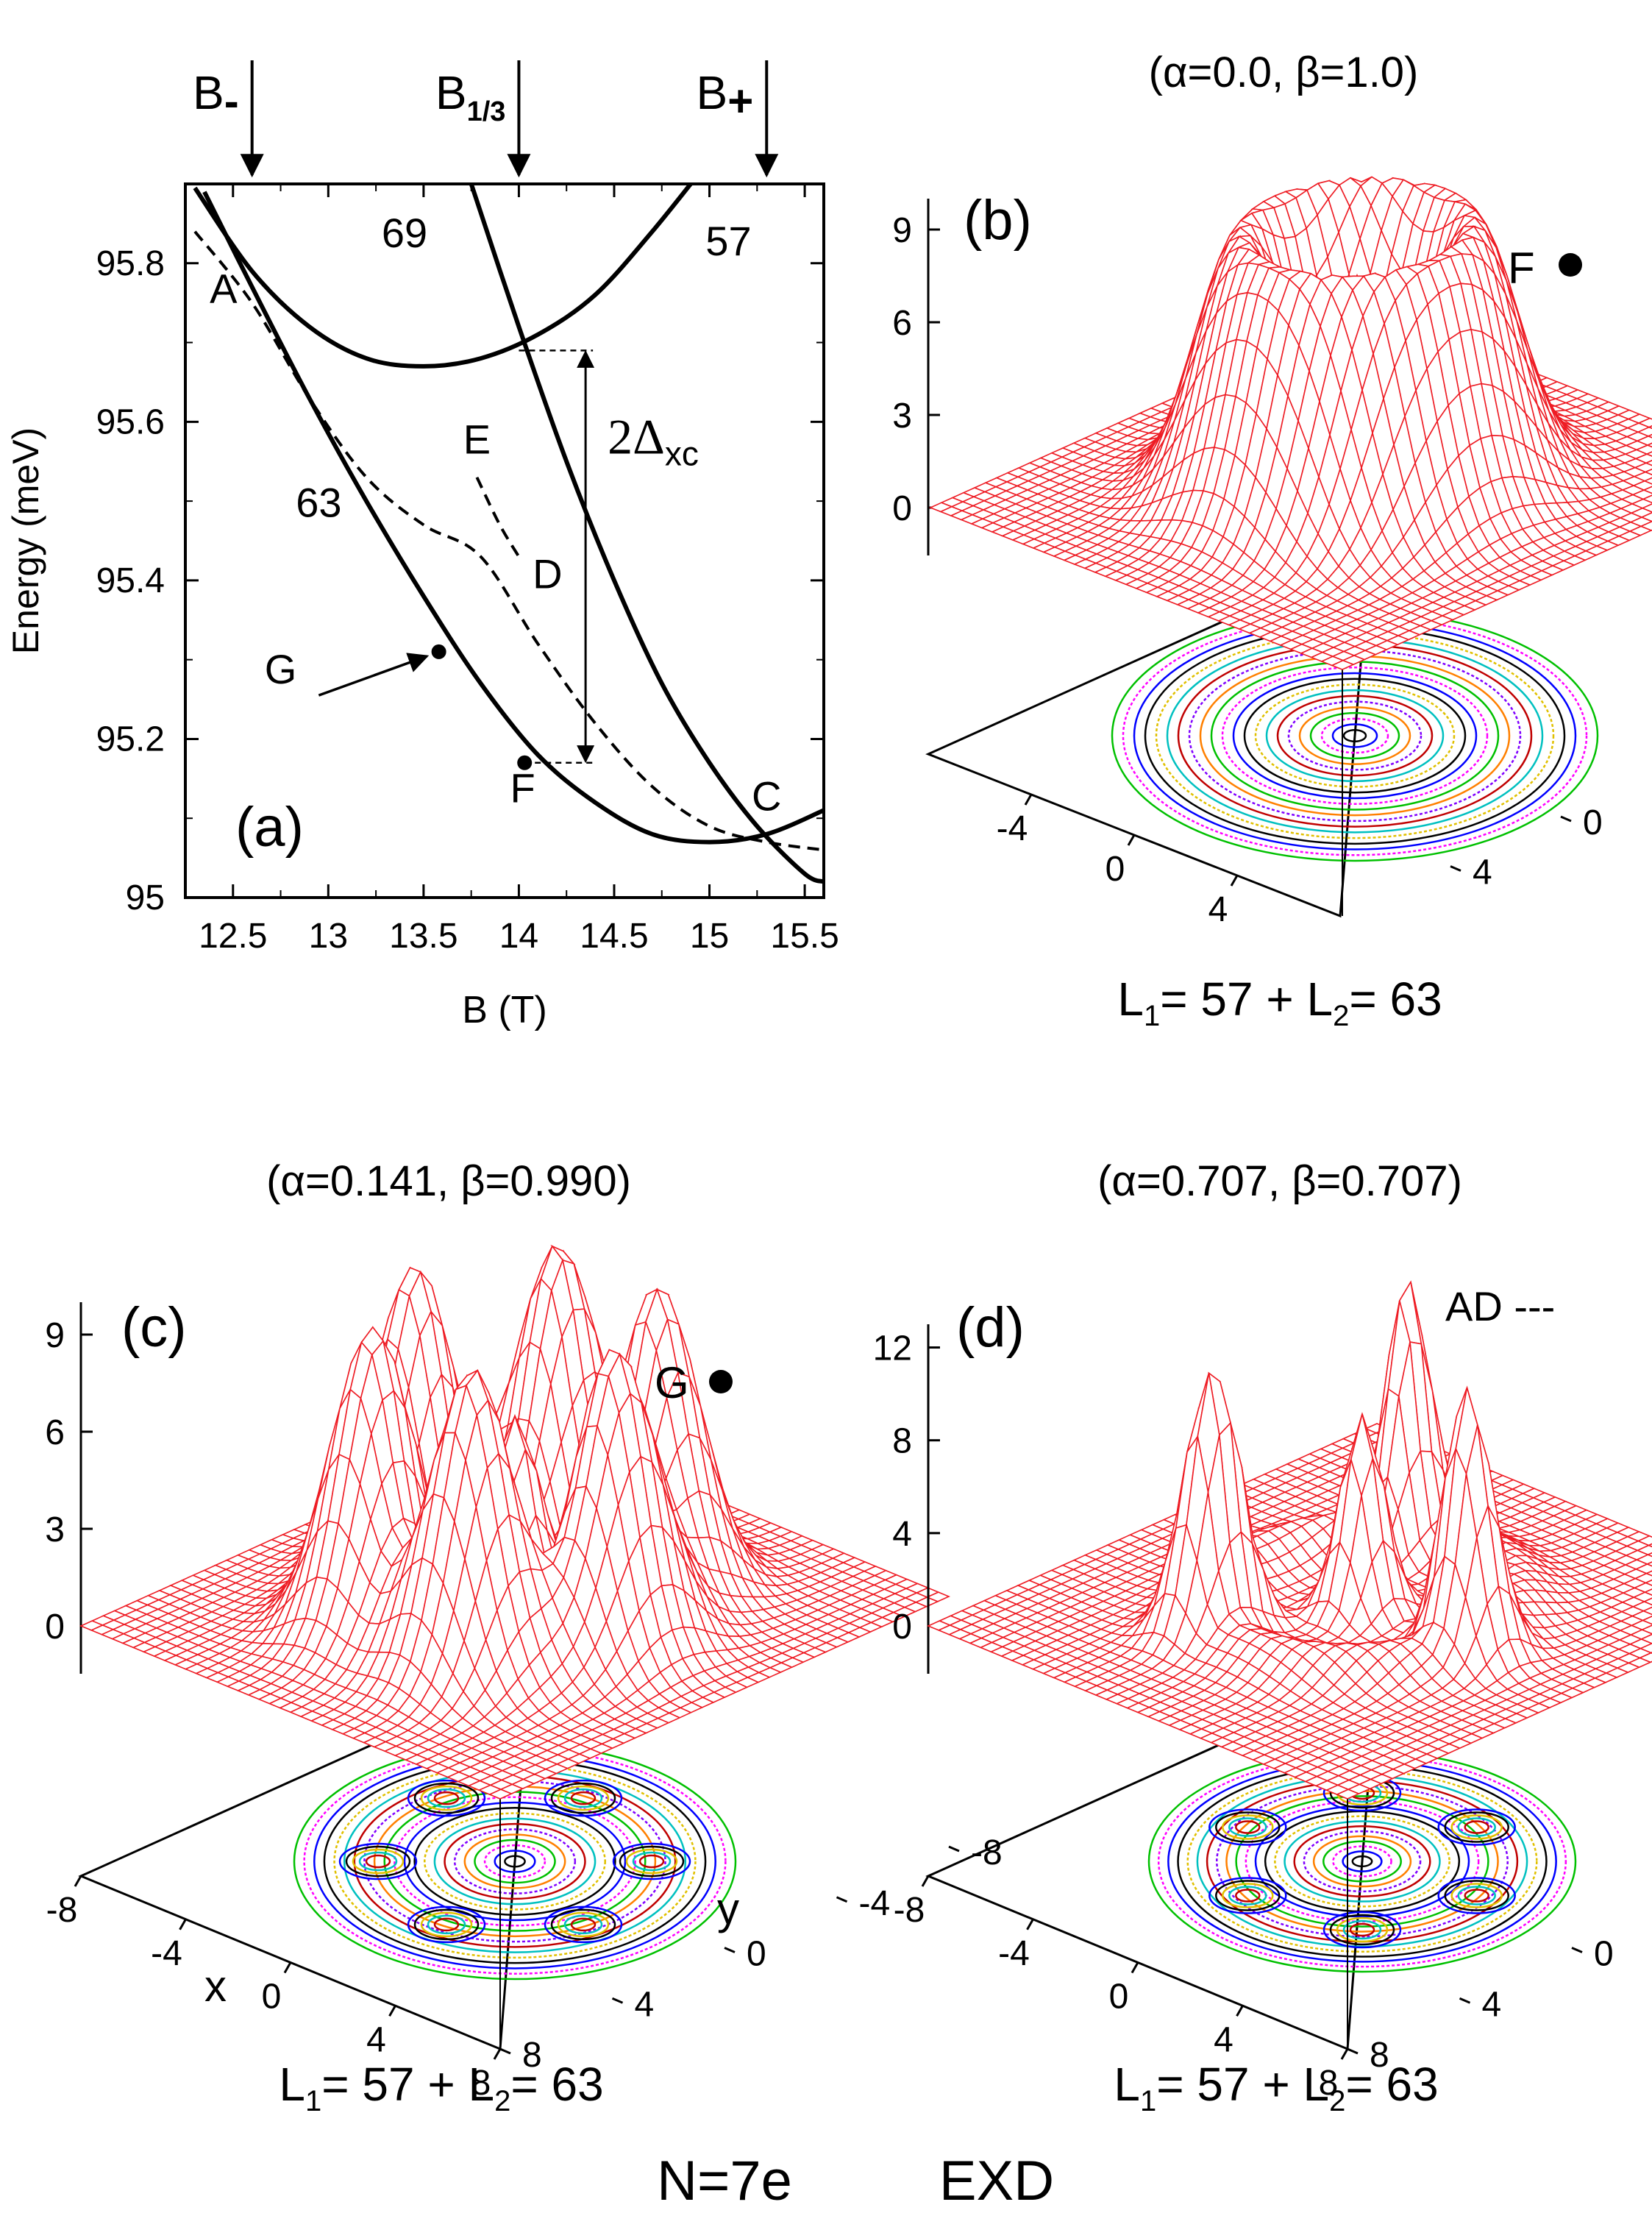 This screenshot has width=1652, height=2227. Describe the element at coordinates (990, 1327) in the screenshot. I see `panel-label: (d)` at that location.